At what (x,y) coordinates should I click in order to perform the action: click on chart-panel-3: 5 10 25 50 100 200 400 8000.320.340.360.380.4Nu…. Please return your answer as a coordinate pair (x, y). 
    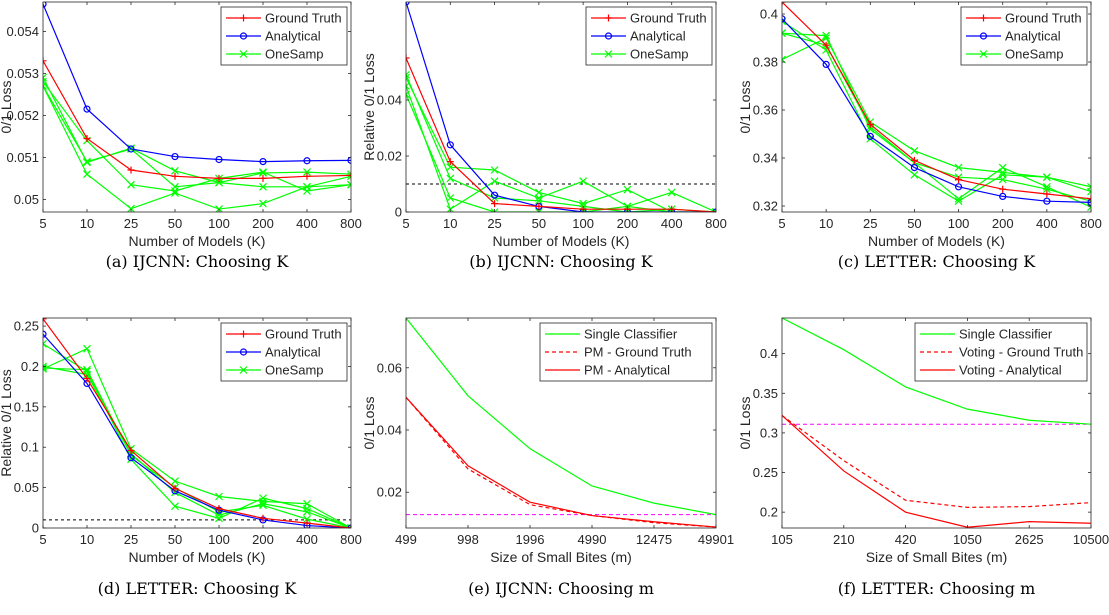
    Looking at the image, I should click on (919, 135).